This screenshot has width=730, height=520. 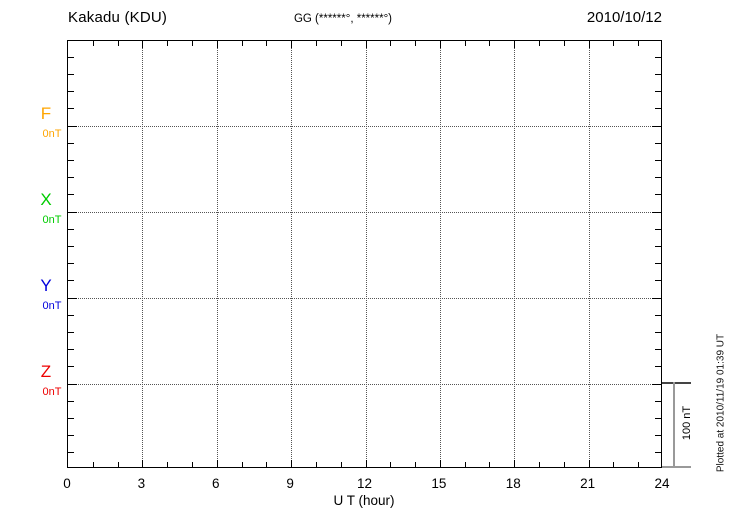 What do you see at coordinates (290, 483) in the screenshot?
I see `x-tick-label: 9` at bounding box center [290, 483].